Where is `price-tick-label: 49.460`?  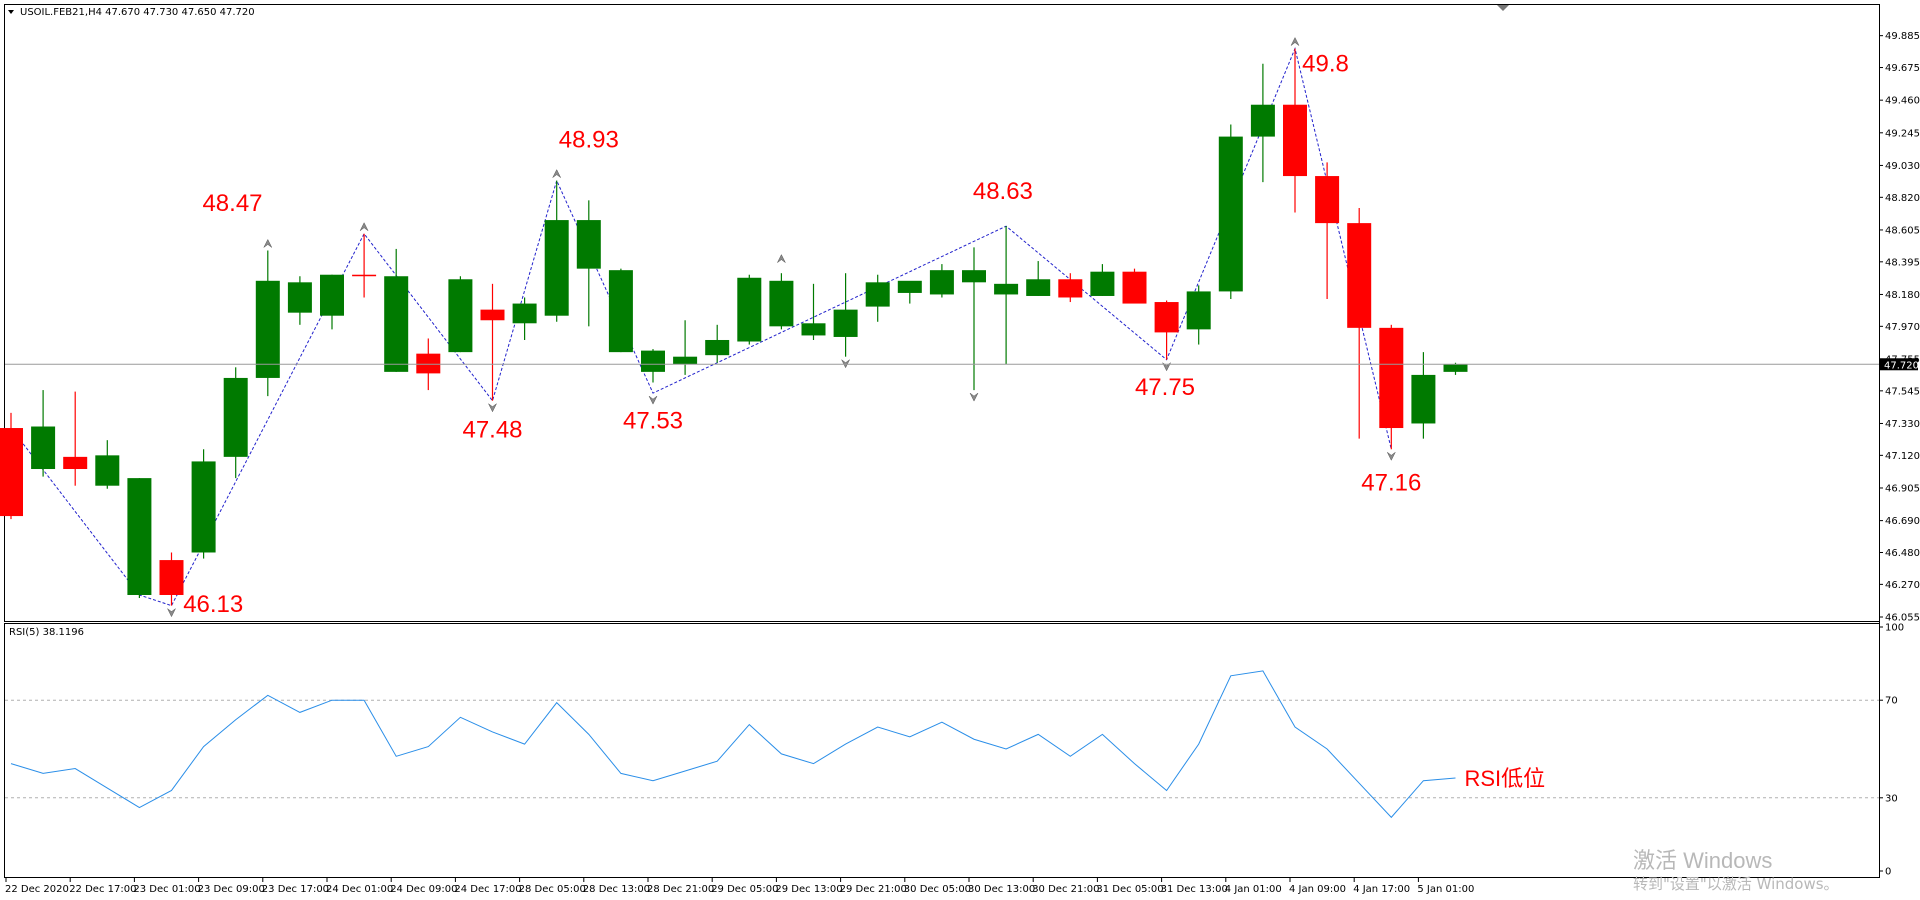 price-tick-label: 49.460 is located at coordinates (1902, 101).